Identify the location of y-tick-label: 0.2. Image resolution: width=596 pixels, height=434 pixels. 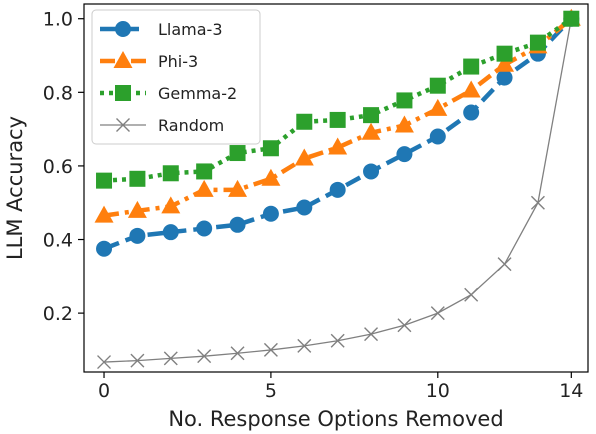
(58, 314).